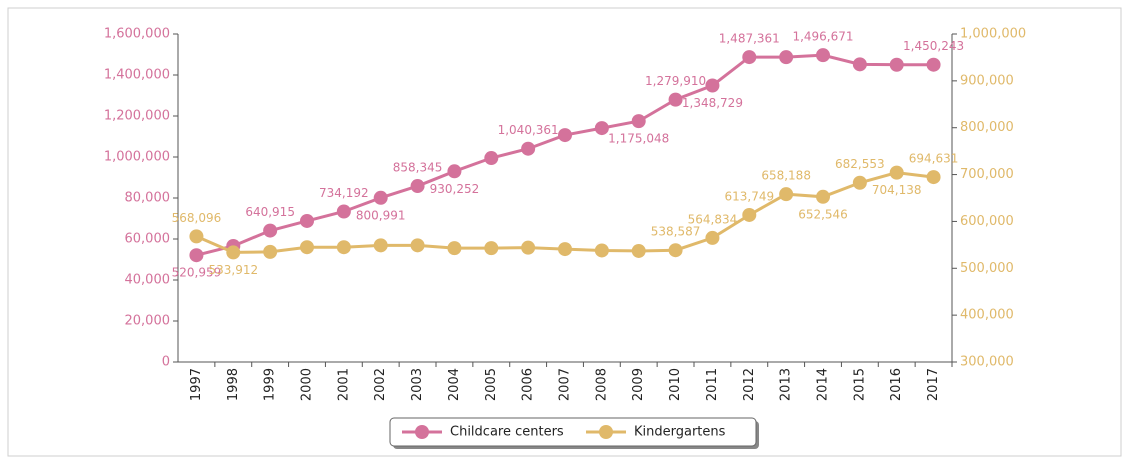 This screenshot has height=468, width=1129. I want to click on data-label: 640,915, so click(270, 212).